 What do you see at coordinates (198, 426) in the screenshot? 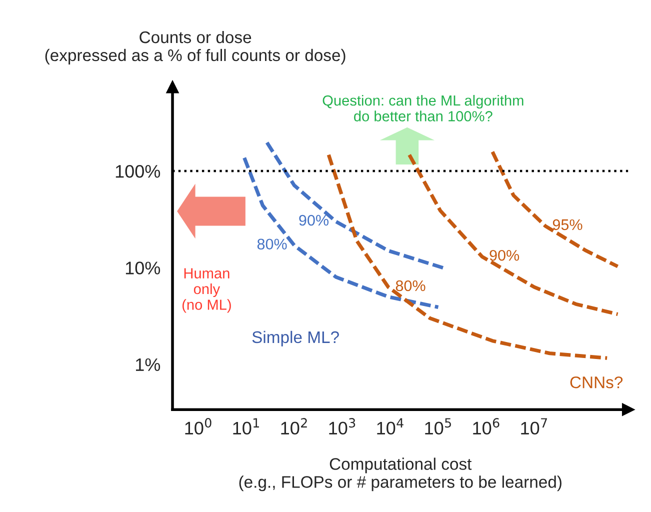
I see `x-tick-label: 10$^{0}$` at bounding box center [198, 426].